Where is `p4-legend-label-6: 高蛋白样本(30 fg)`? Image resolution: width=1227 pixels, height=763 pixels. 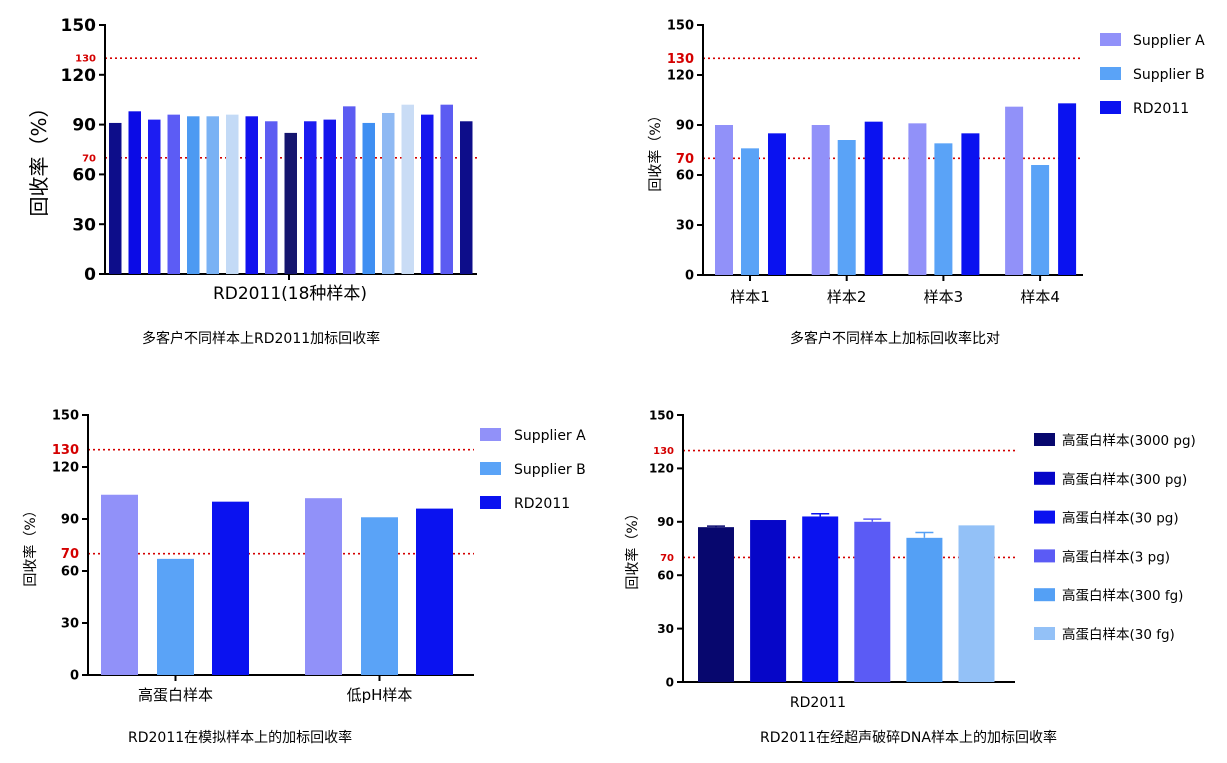
p4-legend-label-6: 高蛋白样本(30 fg) is located at coordinates (1118, 634).